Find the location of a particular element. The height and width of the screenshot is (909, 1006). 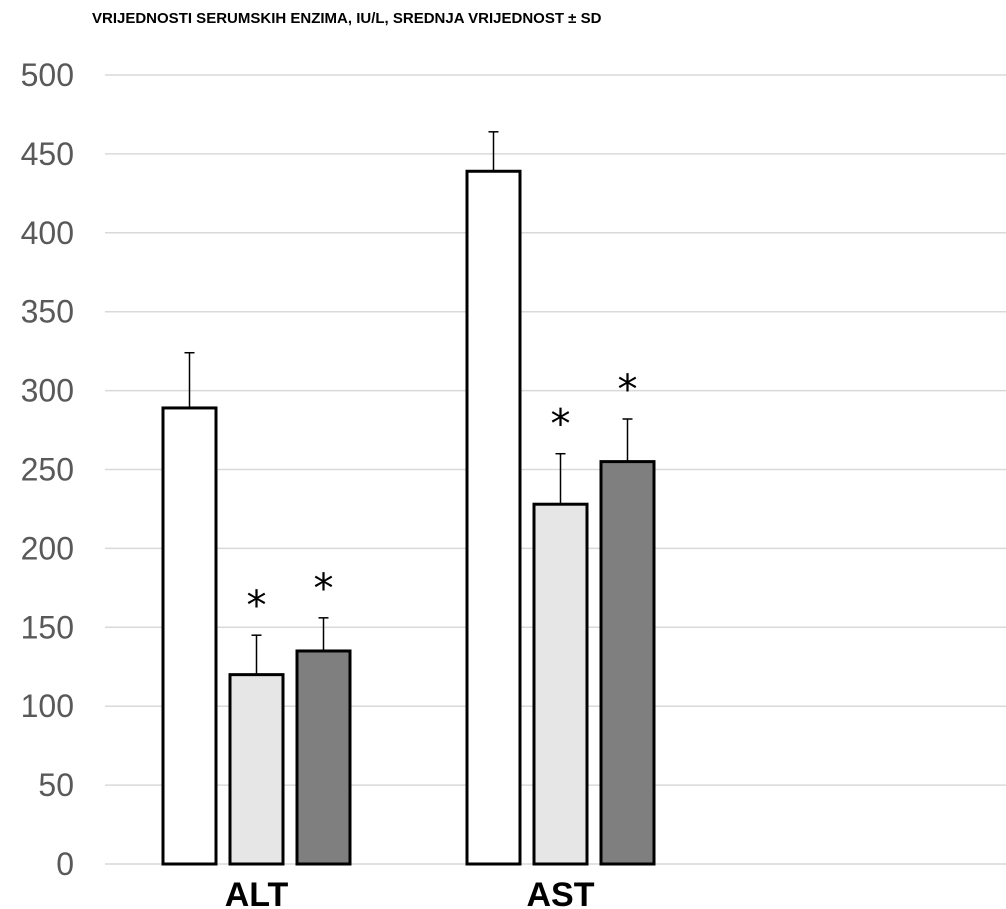

y-tick-label: 50 is located at coordinates (56, 785).